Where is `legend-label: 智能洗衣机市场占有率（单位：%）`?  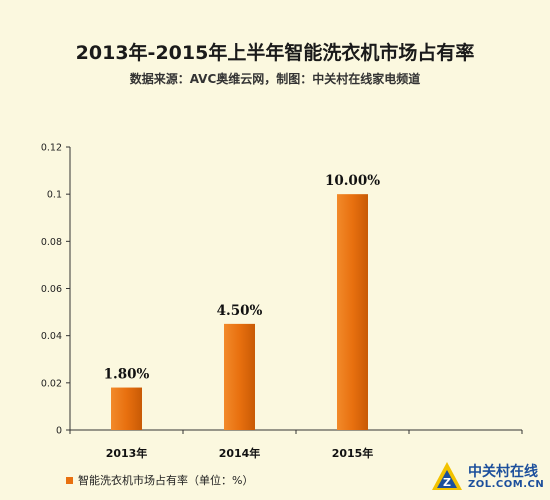 legend-label: 智能洗衣机市场占有率（单位：%） is located at coordinates (166, 480).